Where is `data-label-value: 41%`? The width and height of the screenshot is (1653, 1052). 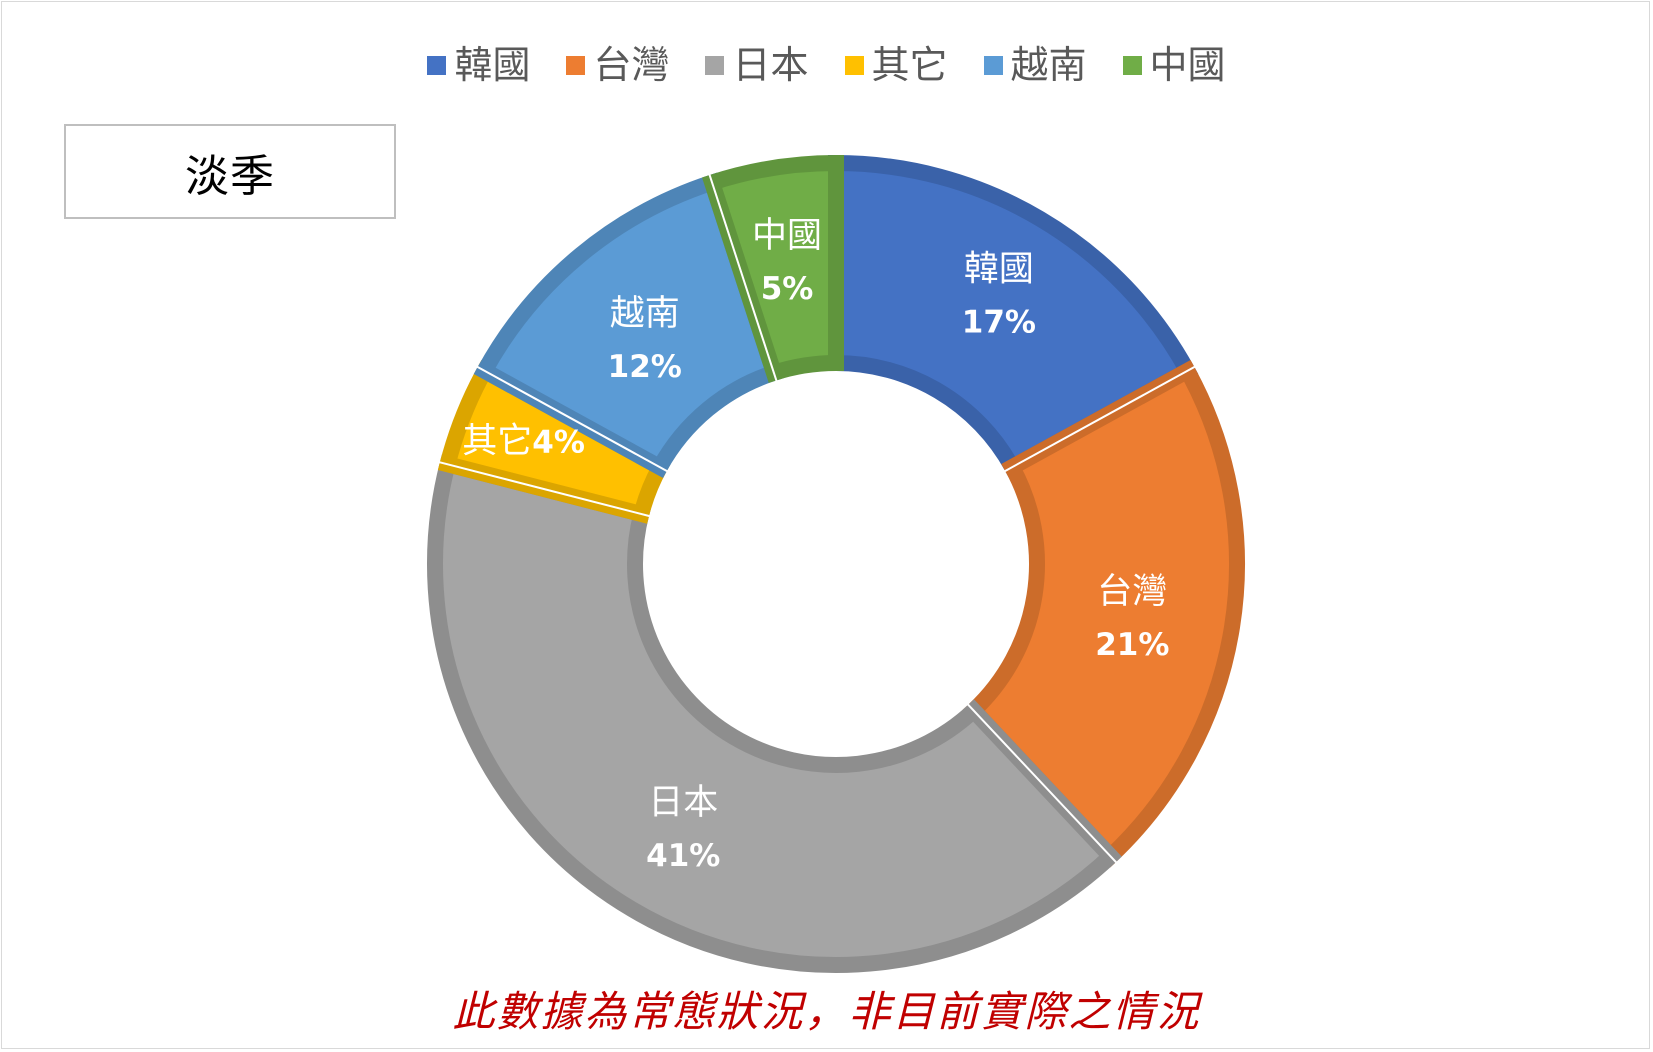
data-label-value: 41% is located at coordinates (683, 856).